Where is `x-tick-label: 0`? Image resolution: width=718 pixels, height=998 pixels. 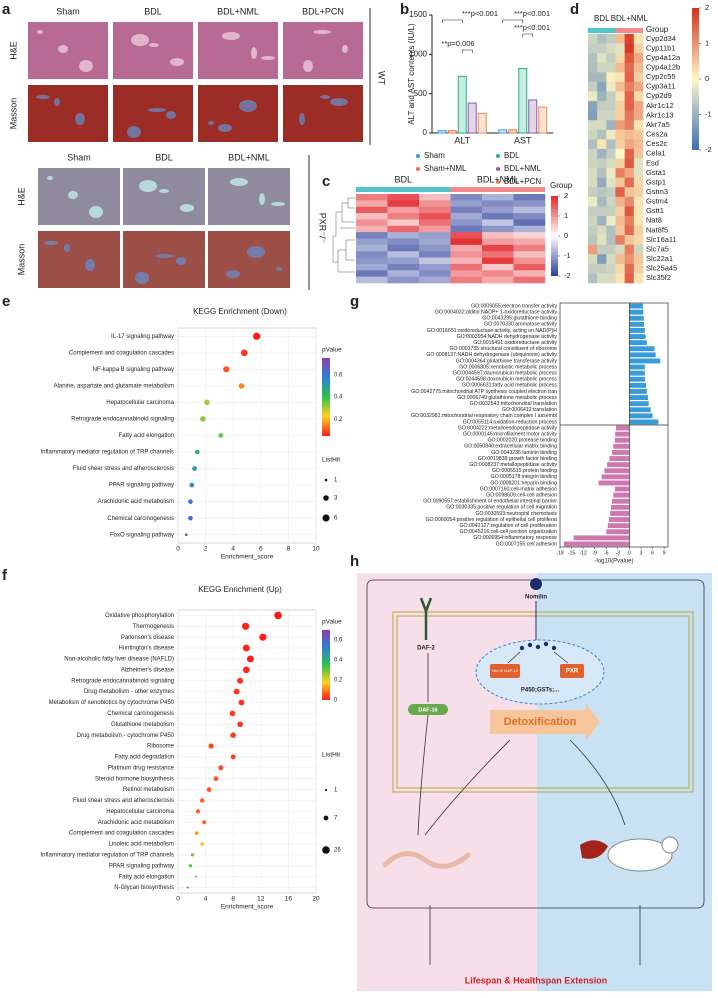
x-tick-label: 0 is located at coordinates (178, 549).